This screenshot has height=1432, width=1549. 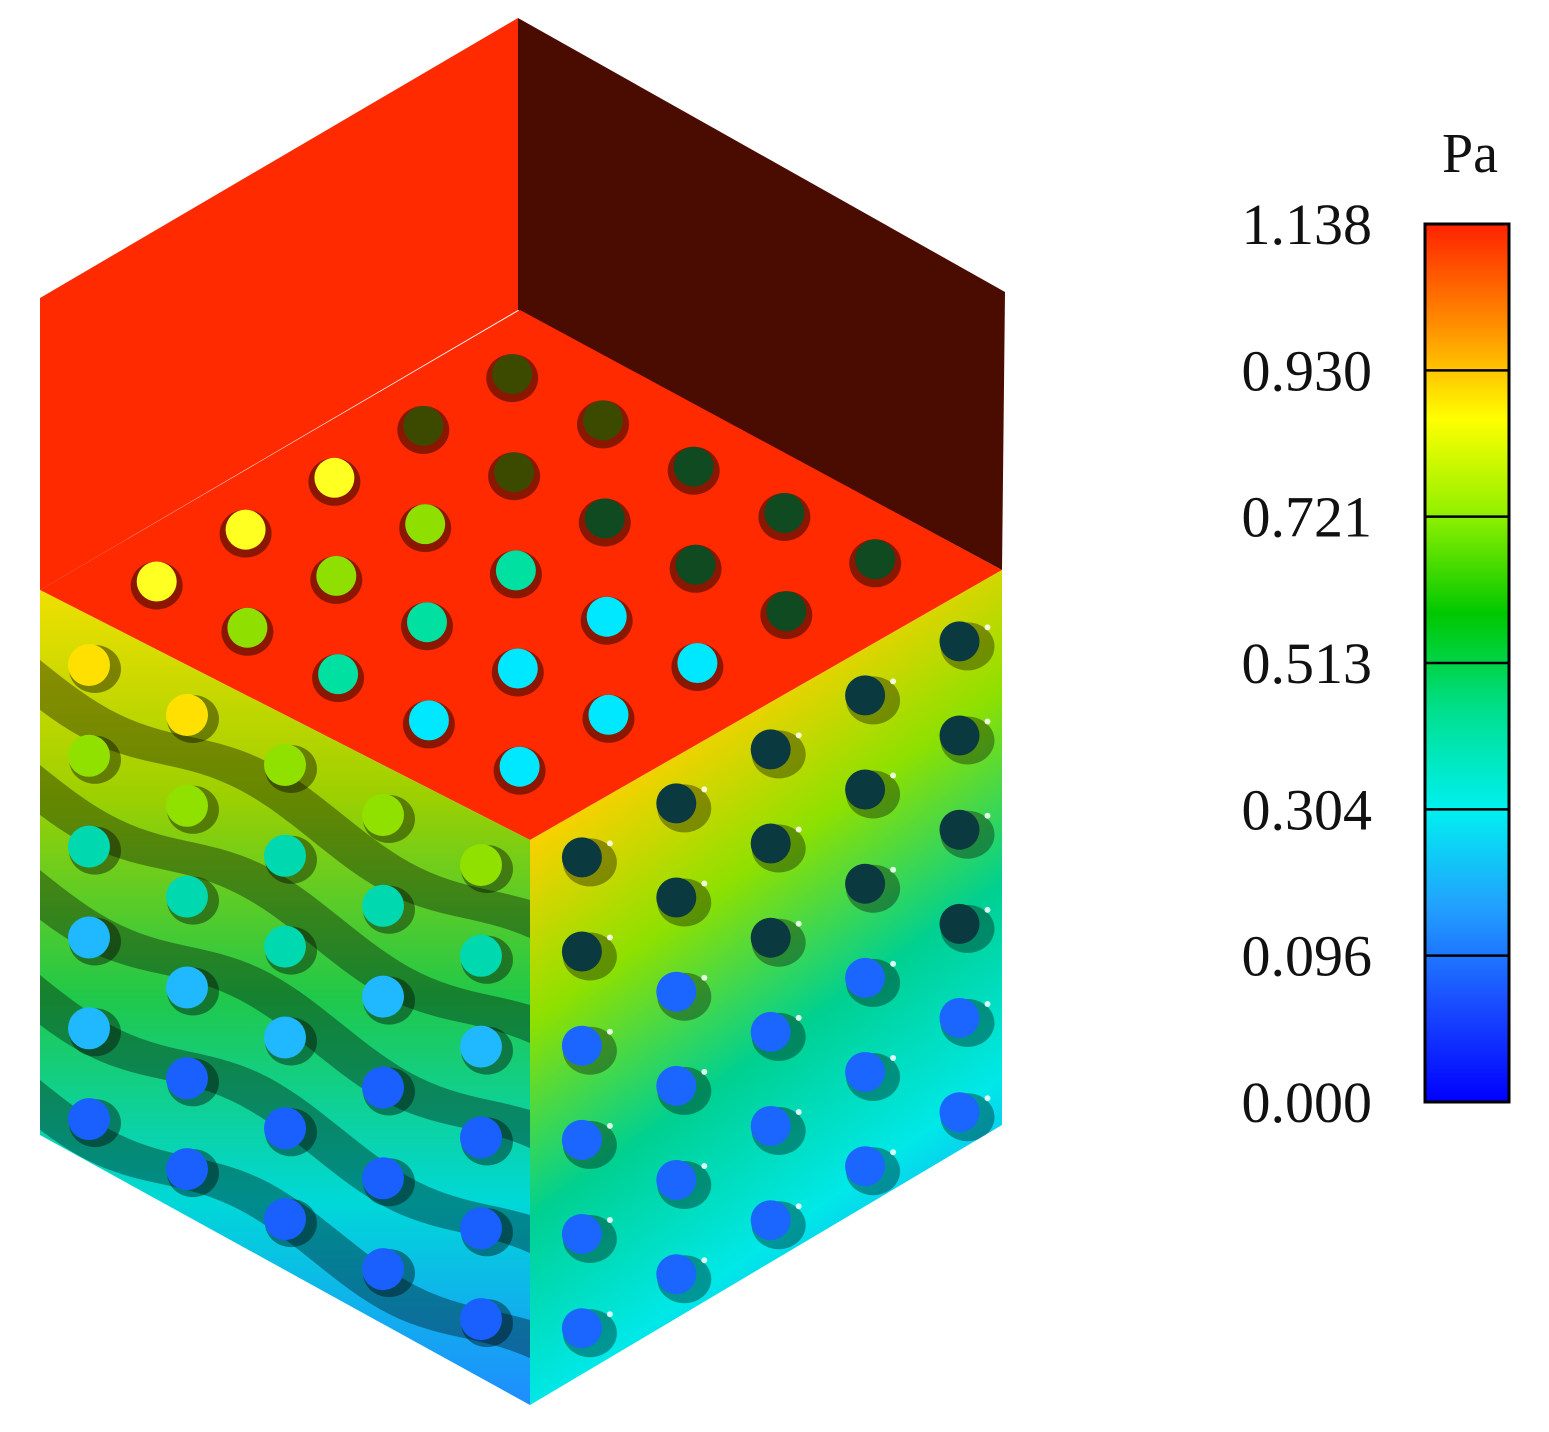 I want to click on left-face-pores, so click(x=290, y=996).